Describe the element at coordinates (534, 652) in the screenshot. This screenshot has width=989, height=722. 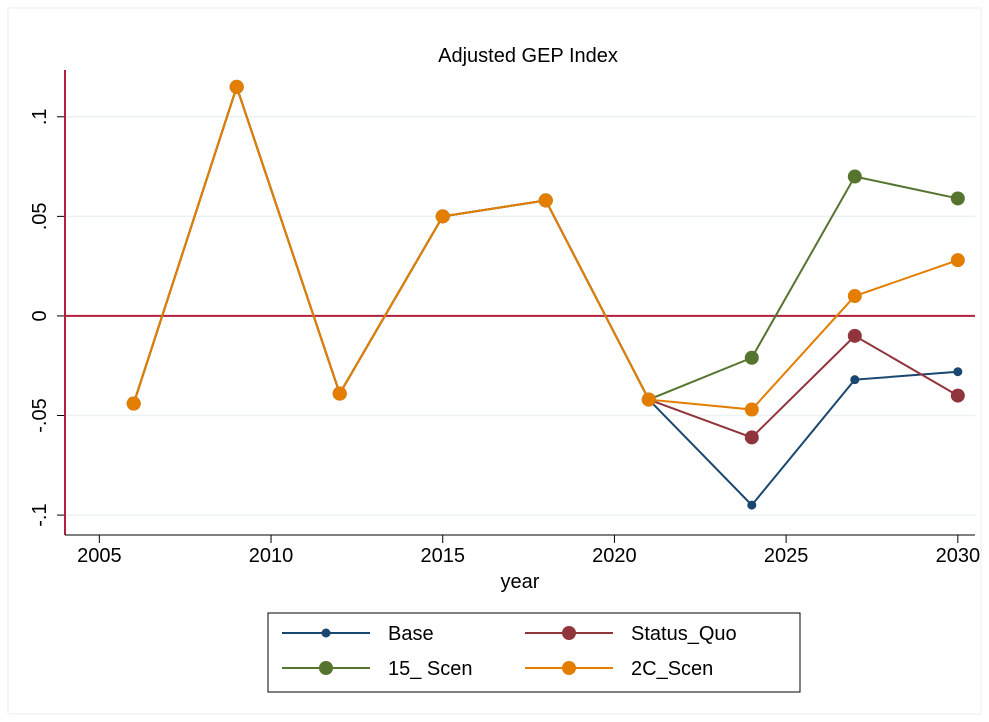
I see `legend-box` at that location.